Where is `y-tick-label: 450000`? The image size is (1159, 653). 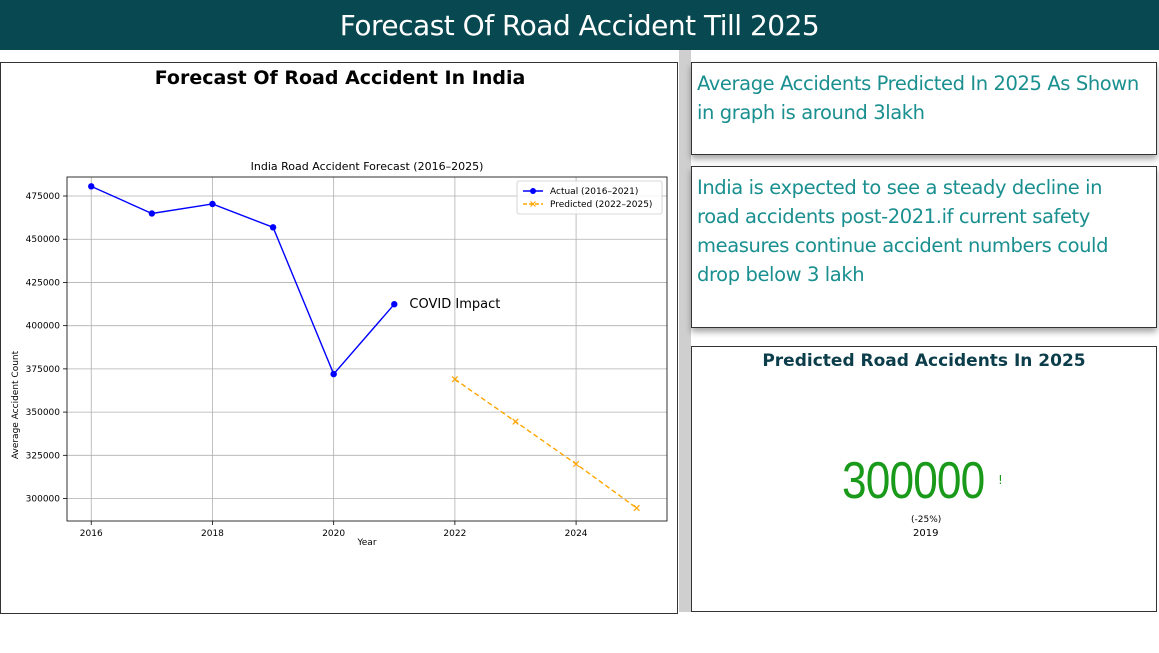 y-tick-label: 450000 is located at coordinates (43, 240).